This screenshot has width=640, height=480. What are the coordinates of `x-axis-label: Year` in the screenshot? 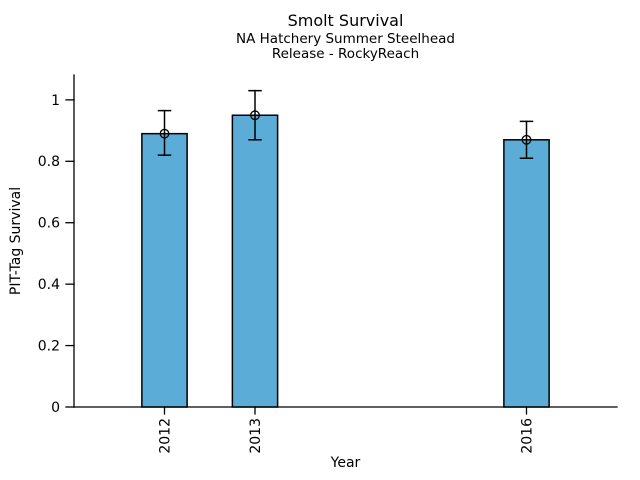 It's located at (345, 463).